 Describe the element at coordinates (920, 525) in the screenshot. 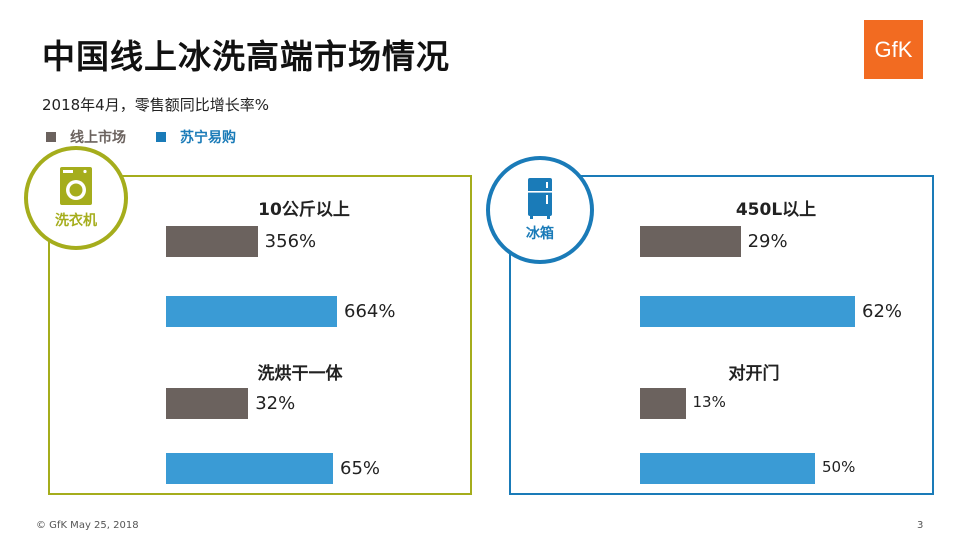

I see `page-number: 3` at that location.